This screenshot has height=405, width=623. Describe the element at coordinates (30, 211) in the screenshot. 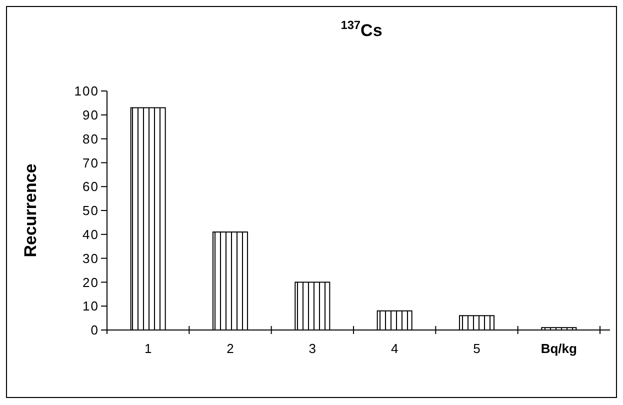

I see `y-axis-title: Recurrence` at that location.